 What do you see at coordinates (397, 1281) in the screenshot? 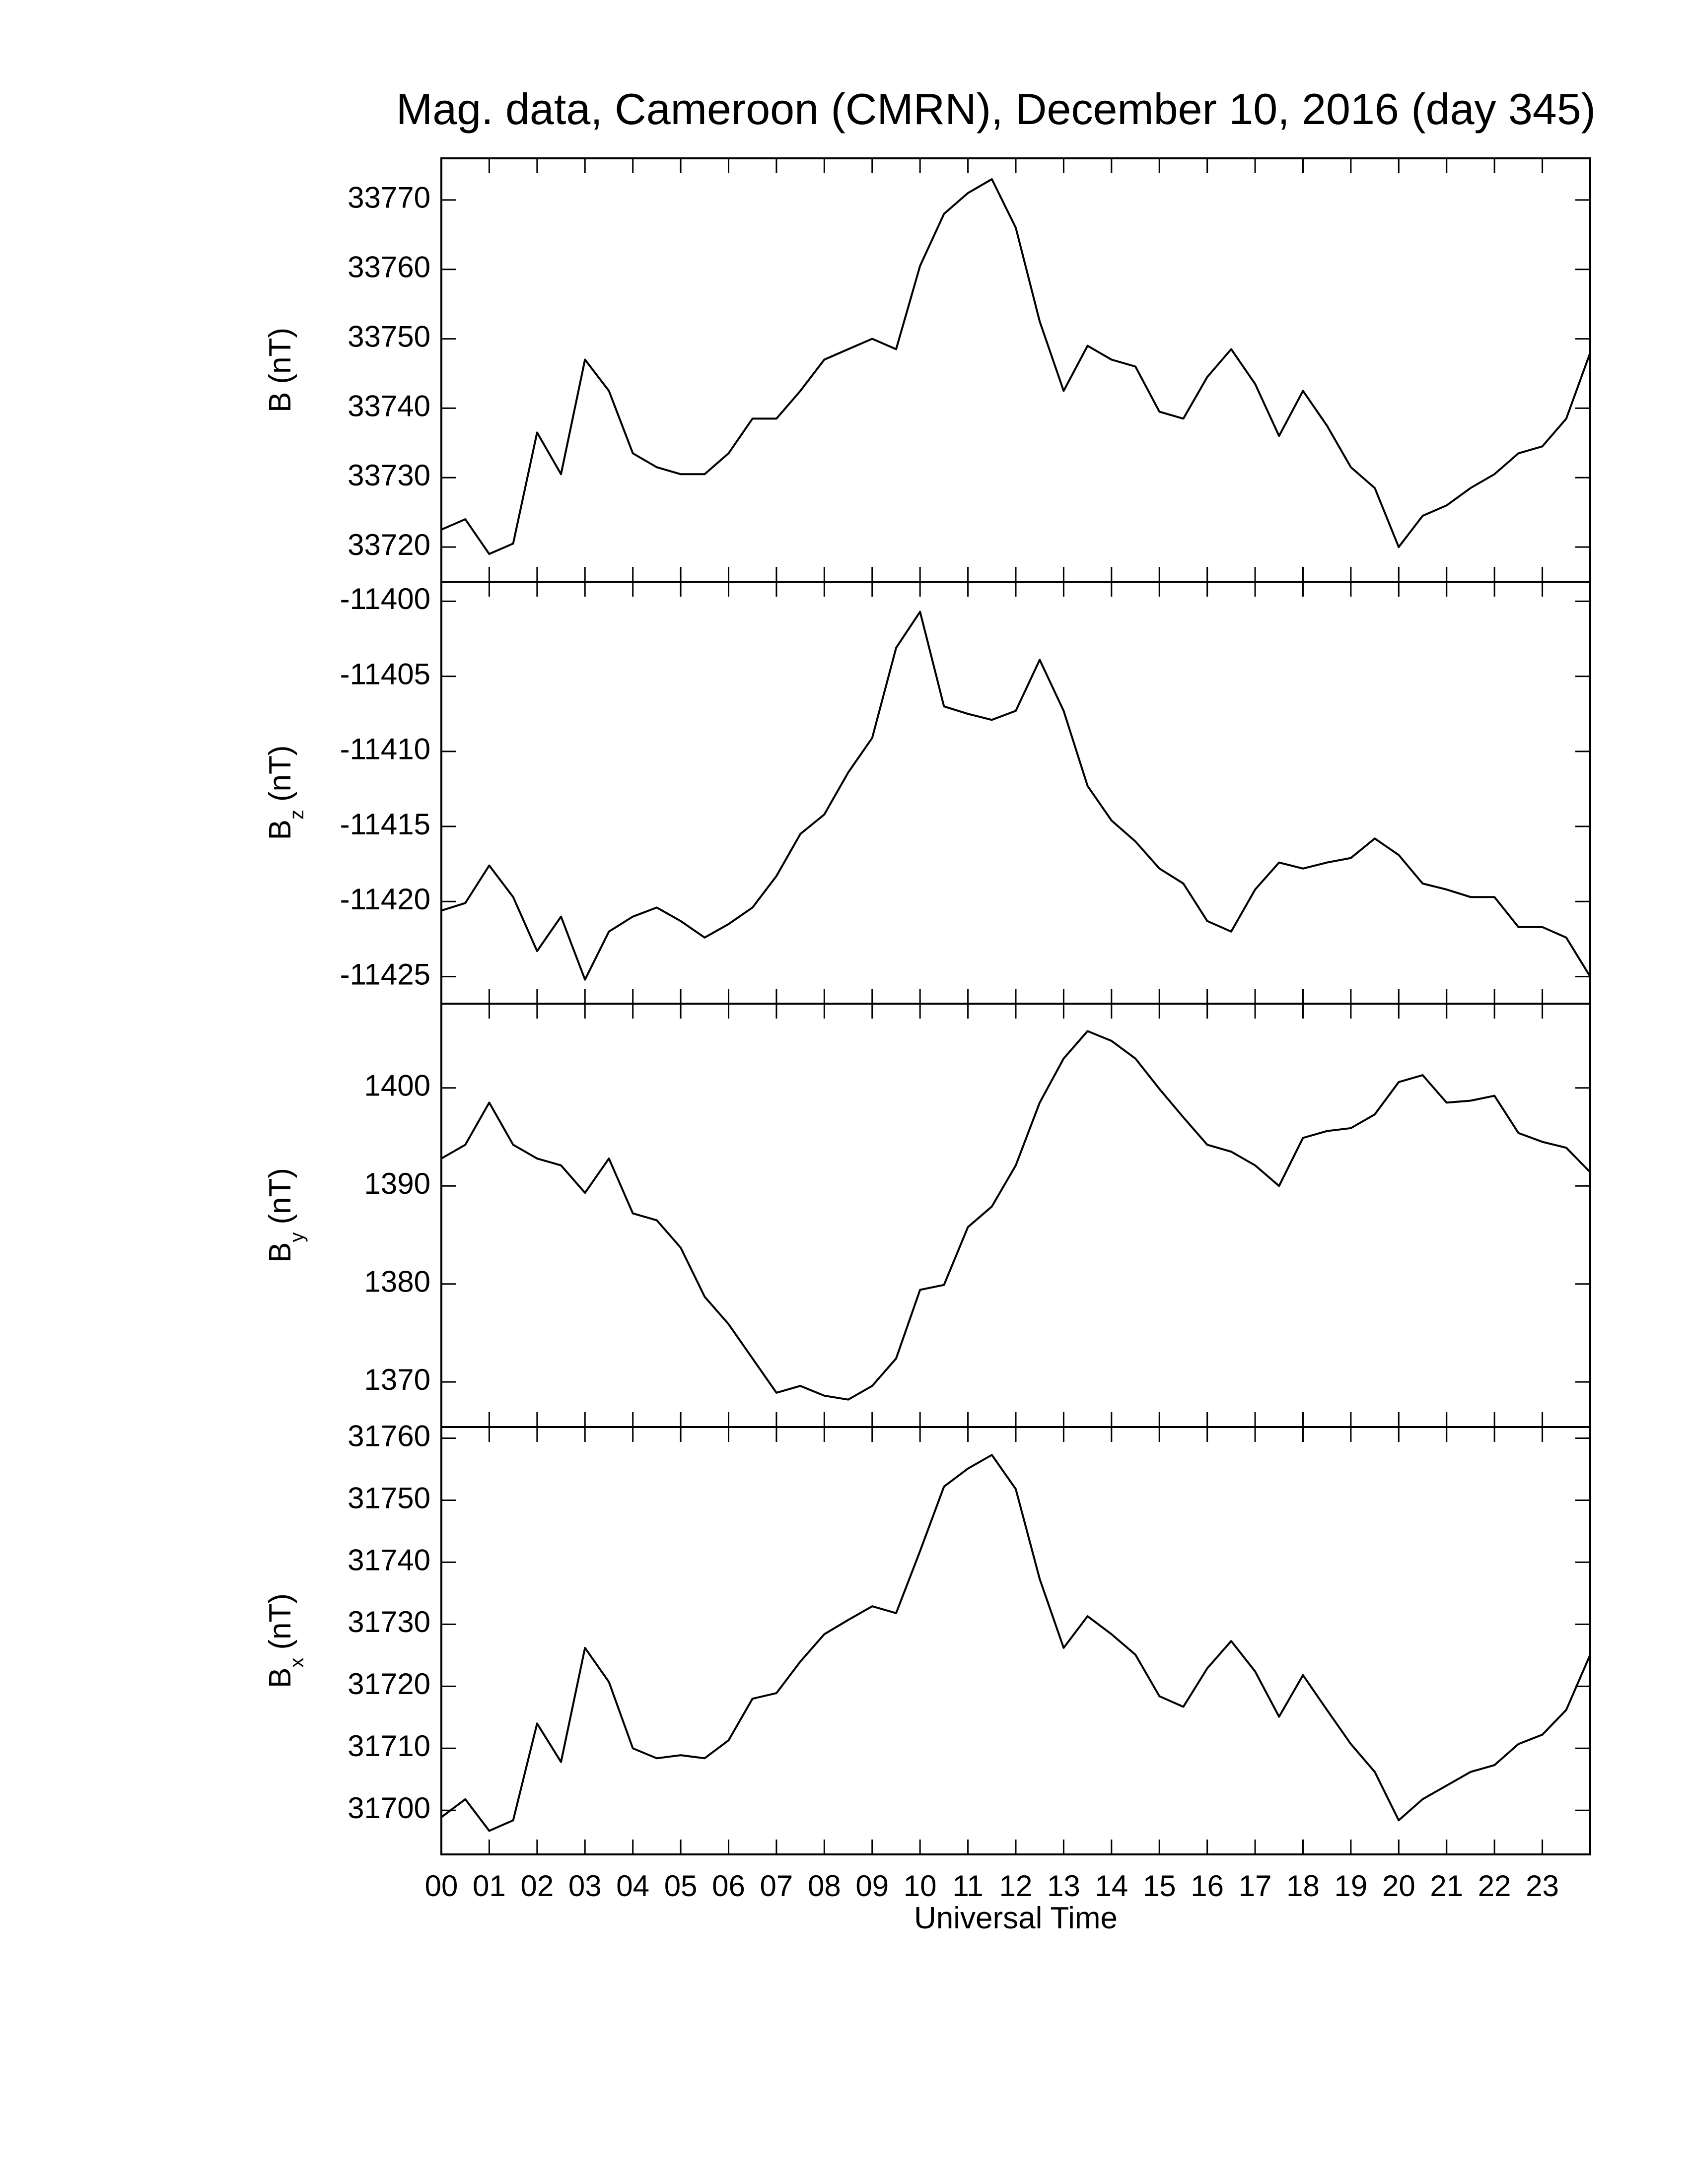
I see `y-tick-label: 1380` at bounding box center [397, 1281].